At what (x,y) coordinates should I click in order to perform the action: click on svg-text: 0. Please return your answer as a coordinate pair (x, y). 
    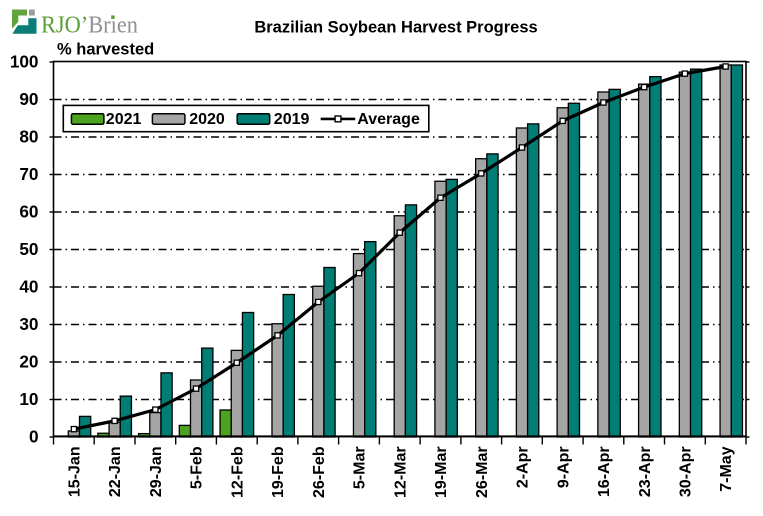
    Looking at the image, I should click on (34, 437).